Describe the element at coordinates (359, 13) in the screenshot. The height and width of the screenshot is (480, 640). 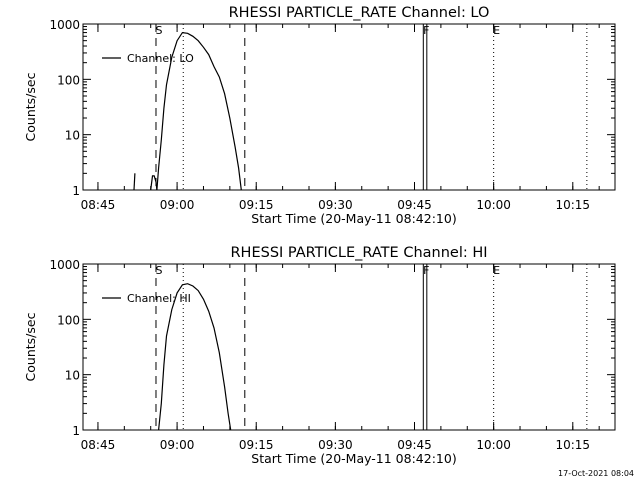
I see `chart-title: RHESSI PARTICLE_RATE Channel: LO` at that location.